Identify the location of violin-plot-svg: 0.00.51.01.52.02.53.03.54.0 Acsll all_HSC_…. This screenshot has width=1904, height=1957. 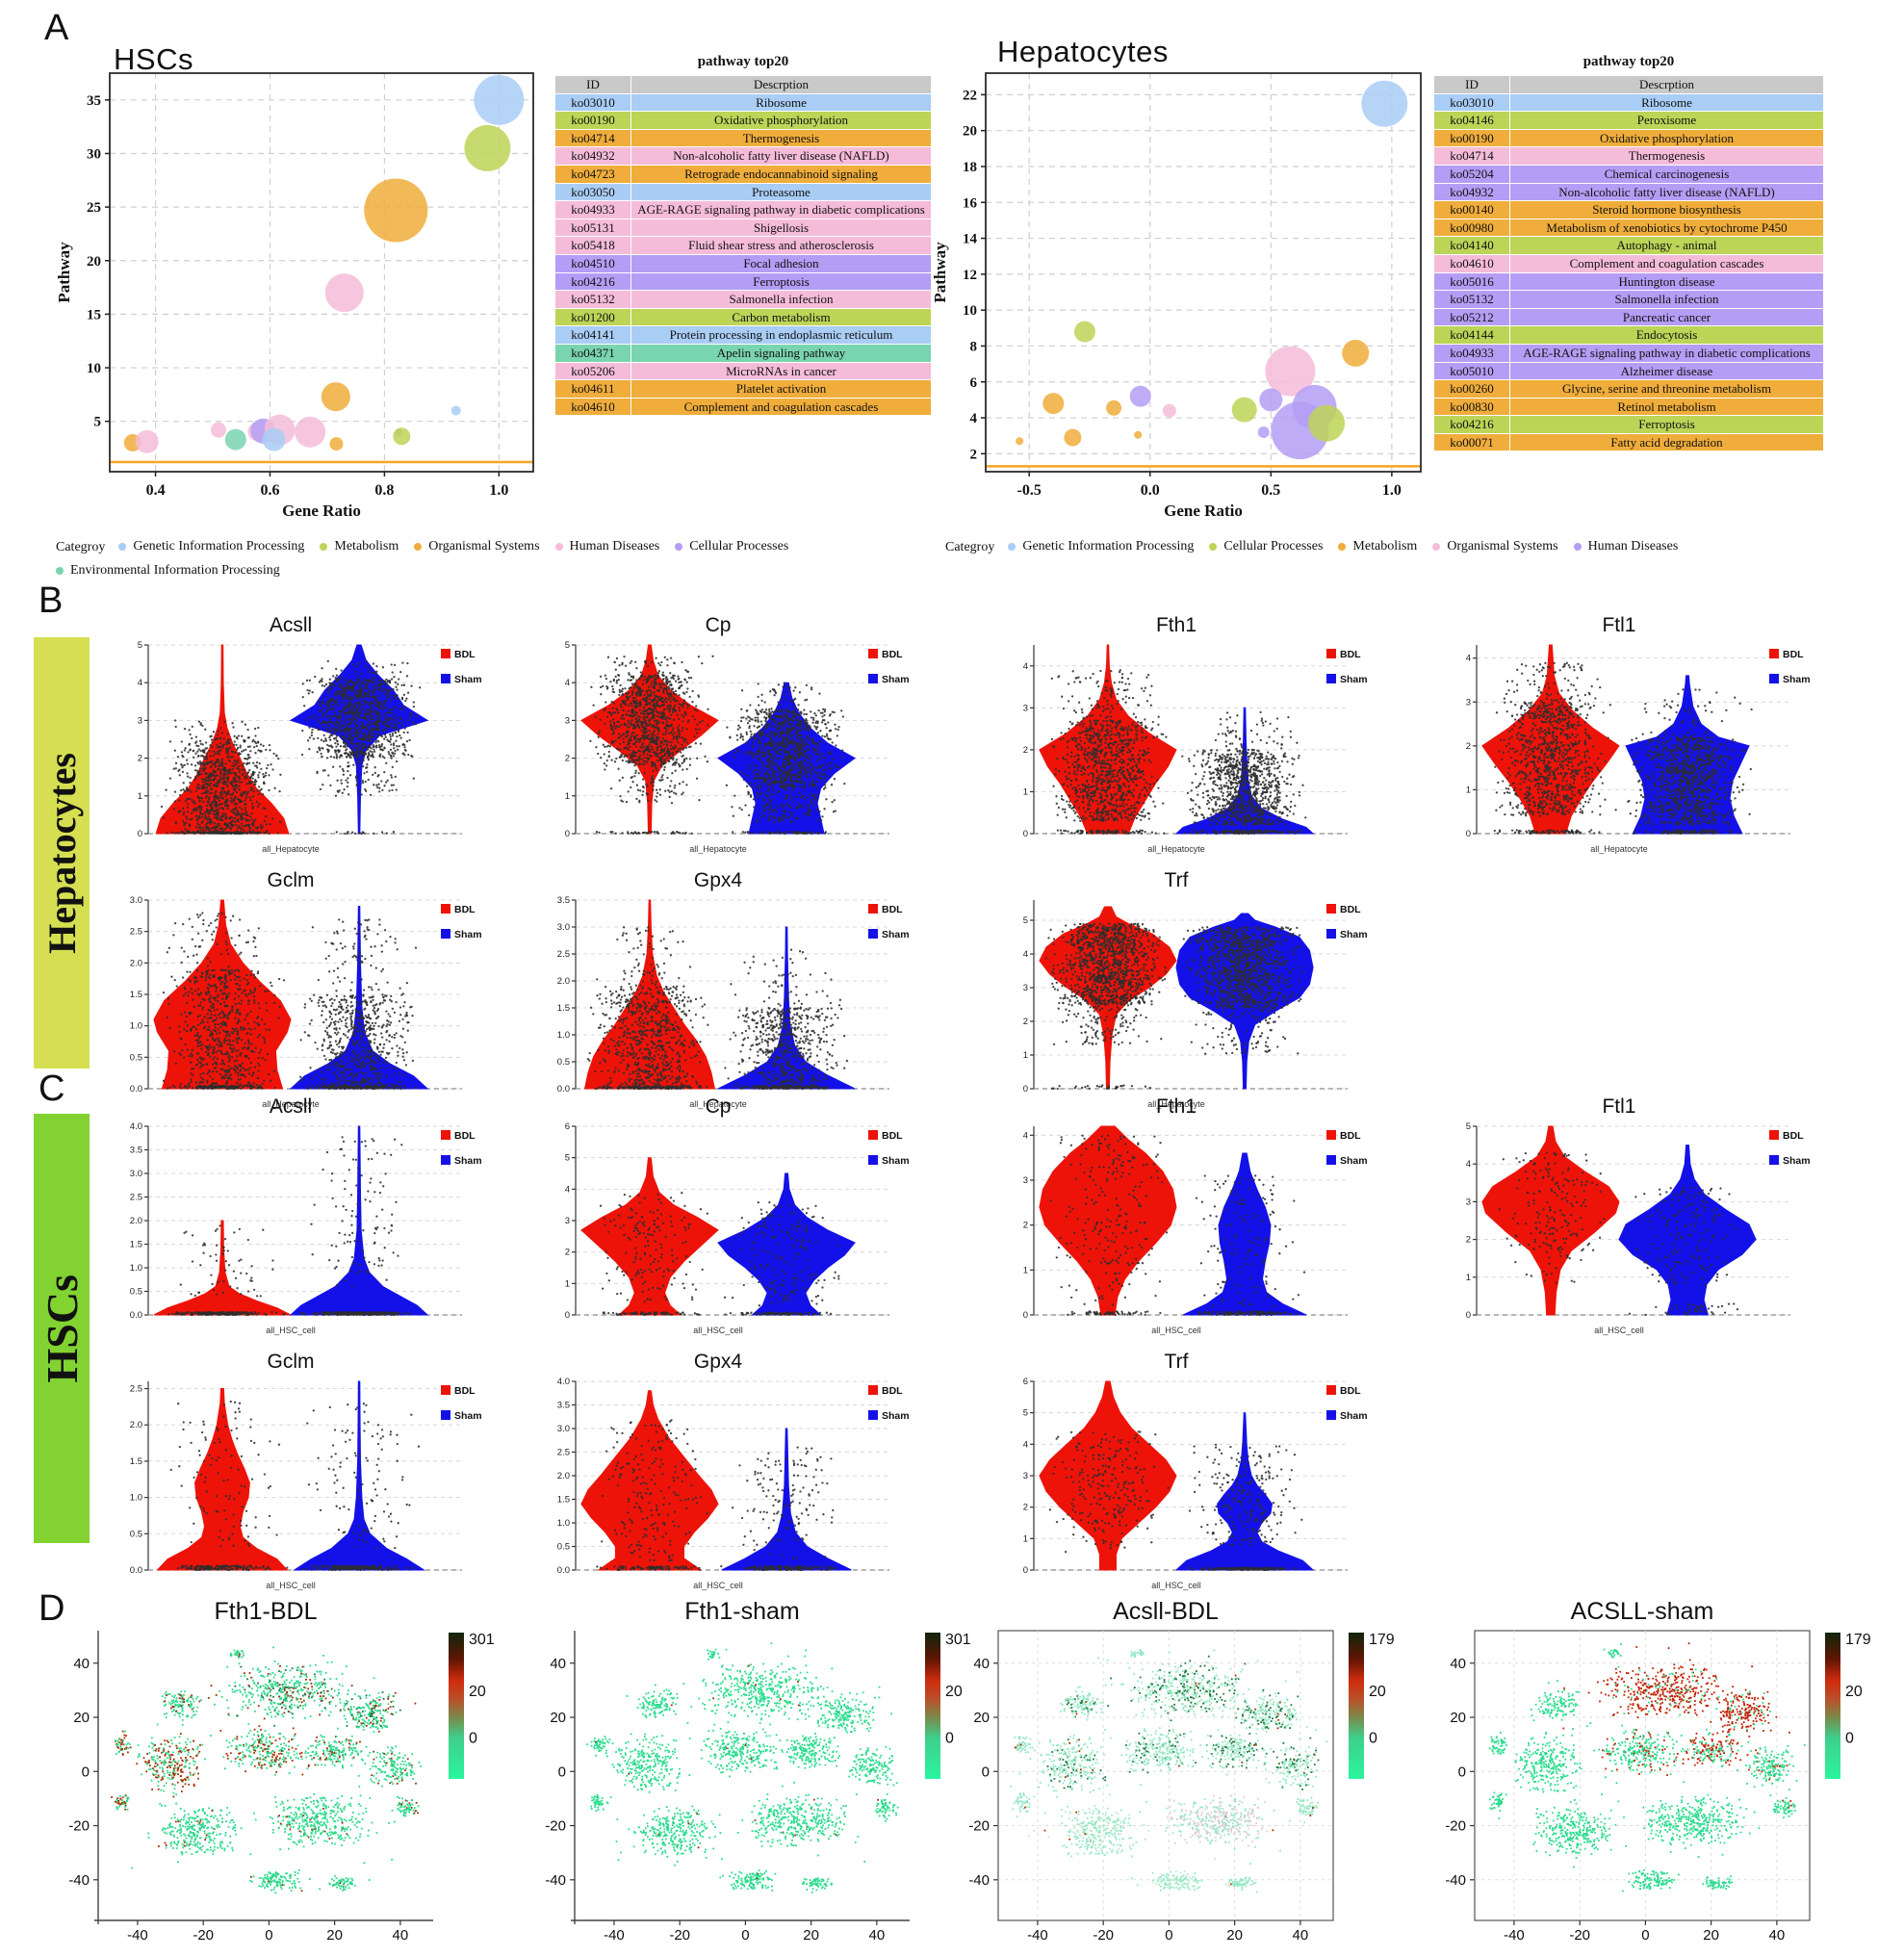
(306, 1216).